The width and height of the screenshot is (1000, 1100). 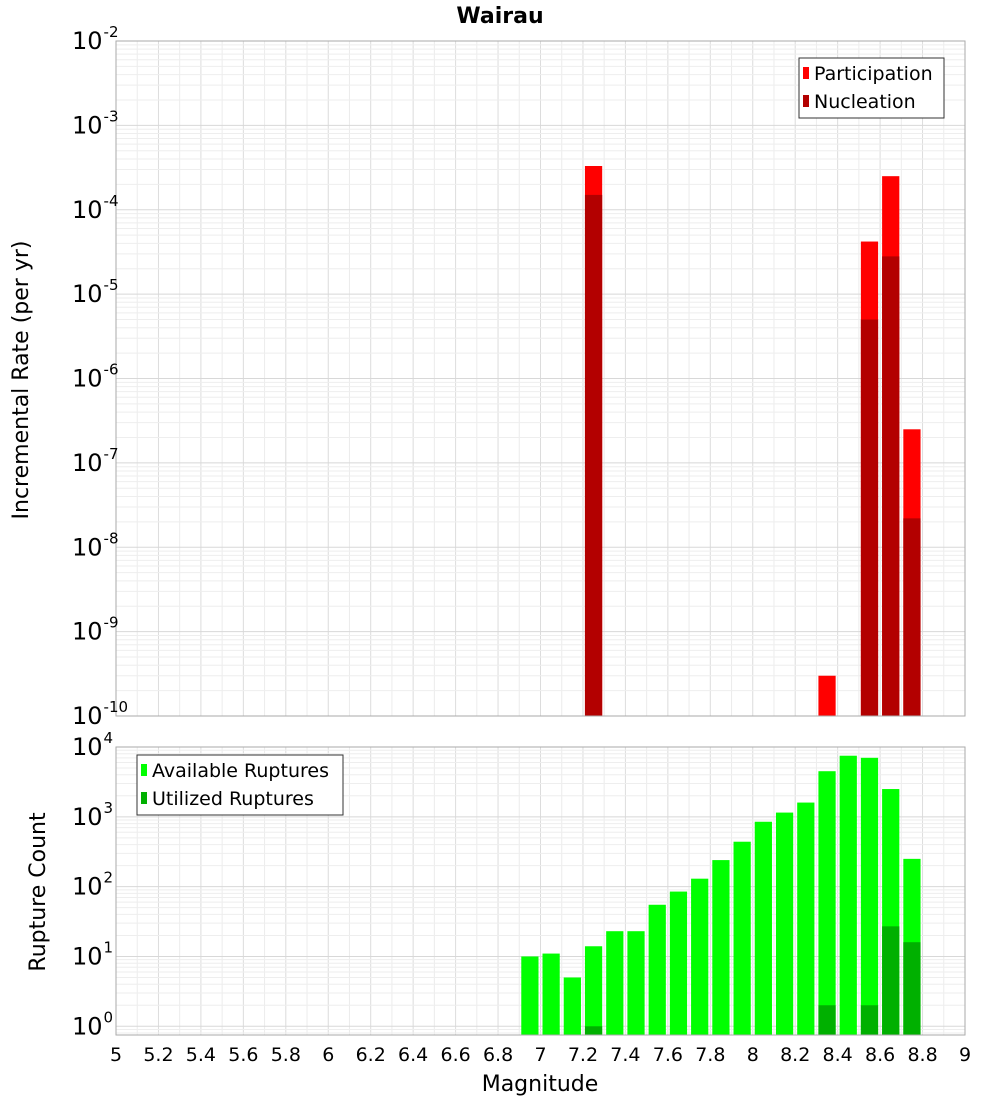 What do you see at coordinates (710, 1055) in the screenshot?
I see `x-tick-label: 7.8` at bounding box center [710, 1055].